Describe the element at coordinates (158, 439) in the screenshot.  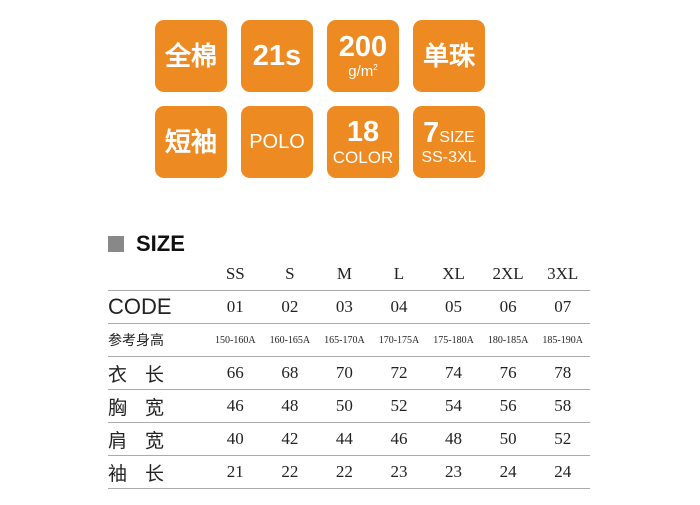
I see `row-label: 肩宽` at that location.